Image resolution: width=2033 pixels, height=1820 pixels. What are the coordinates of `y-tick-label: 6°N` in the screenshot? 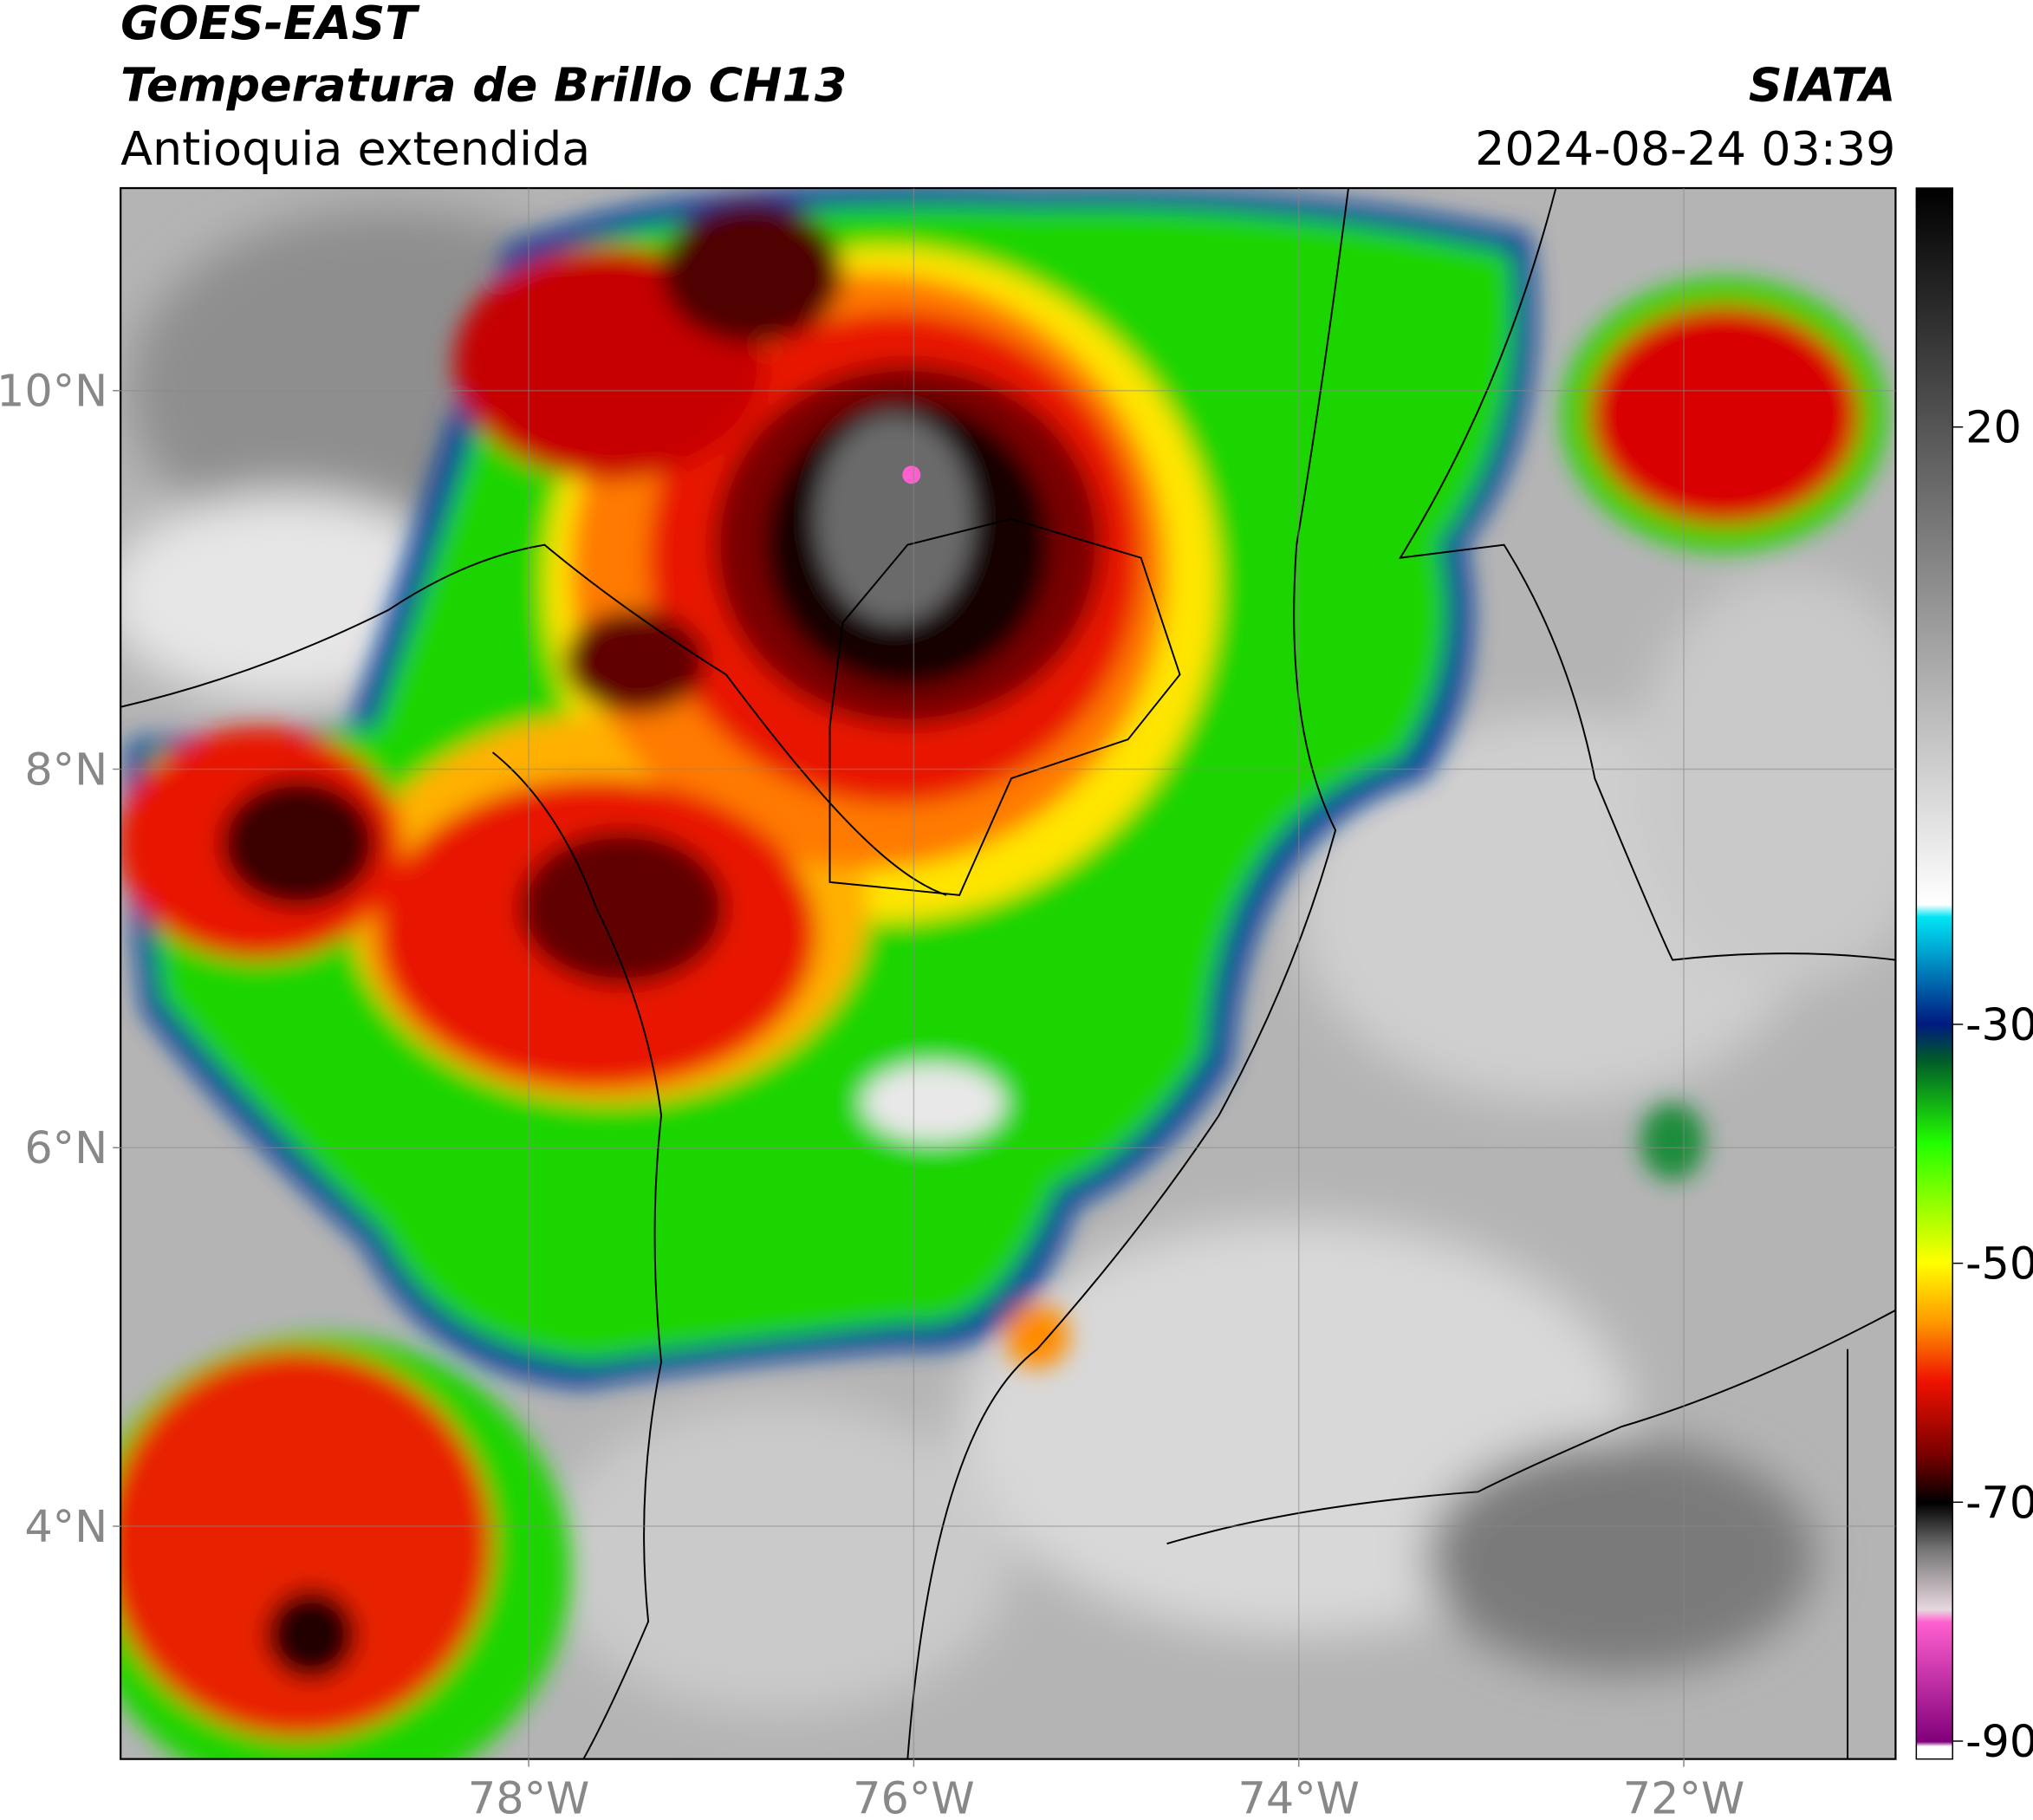 It's located at (65, 1147).